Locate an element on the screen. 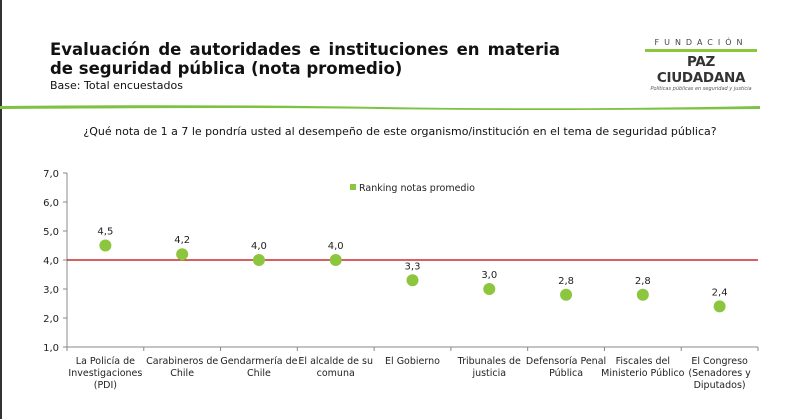 This screenshot has width=800, height=419. y-tick-label: 5,0 is located at coordinates (51, 232).